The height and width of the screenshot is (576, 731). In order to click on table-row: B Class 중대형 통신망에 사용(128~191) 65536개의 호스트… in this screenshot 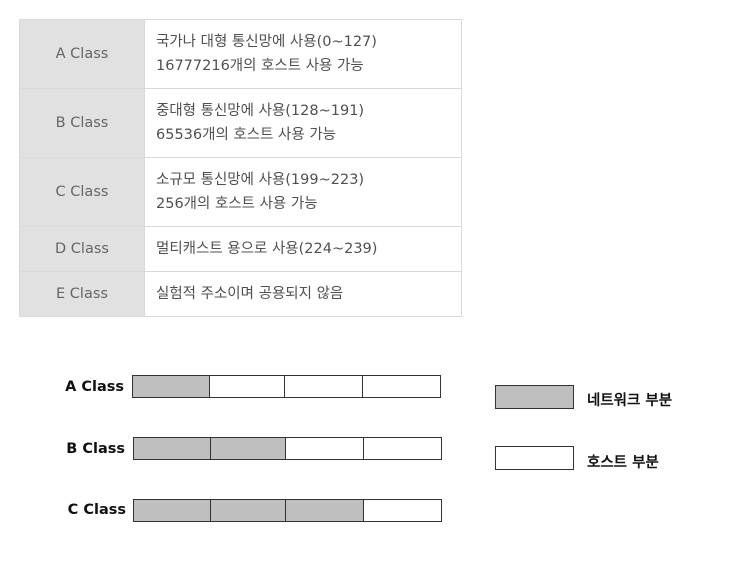, I will do `click(240, 123)`.